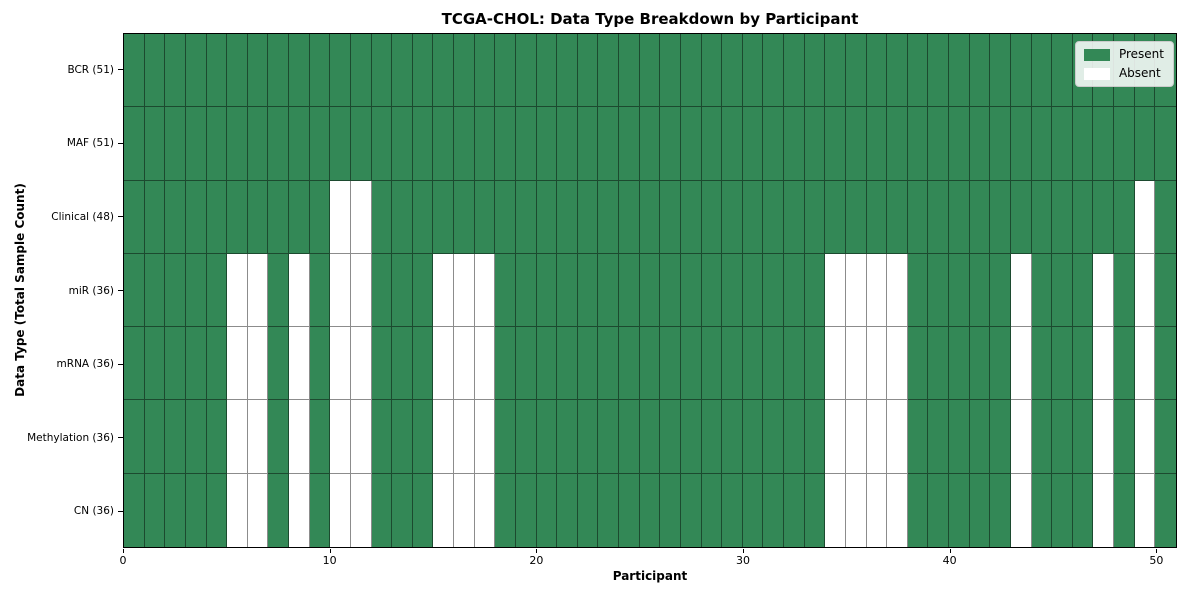  Describe the element at coordinates (329, 560) in the screenshot. I see `x-tick-label: 10` at that location.